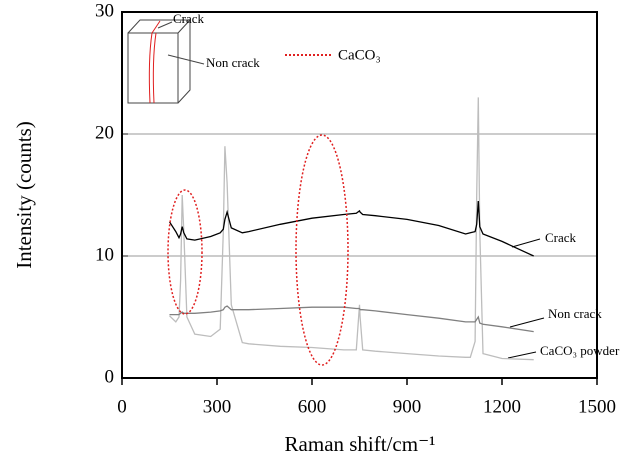 The height and width of the screenshot is (463, 624). I want to click on y-axis-title: Intensity (counts), so click(24, 195).